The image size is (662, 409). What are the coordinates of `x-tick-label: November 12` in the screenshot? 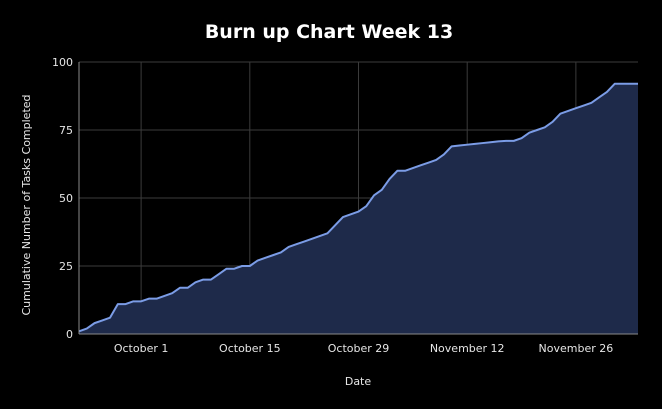 It's located at (467, 348).